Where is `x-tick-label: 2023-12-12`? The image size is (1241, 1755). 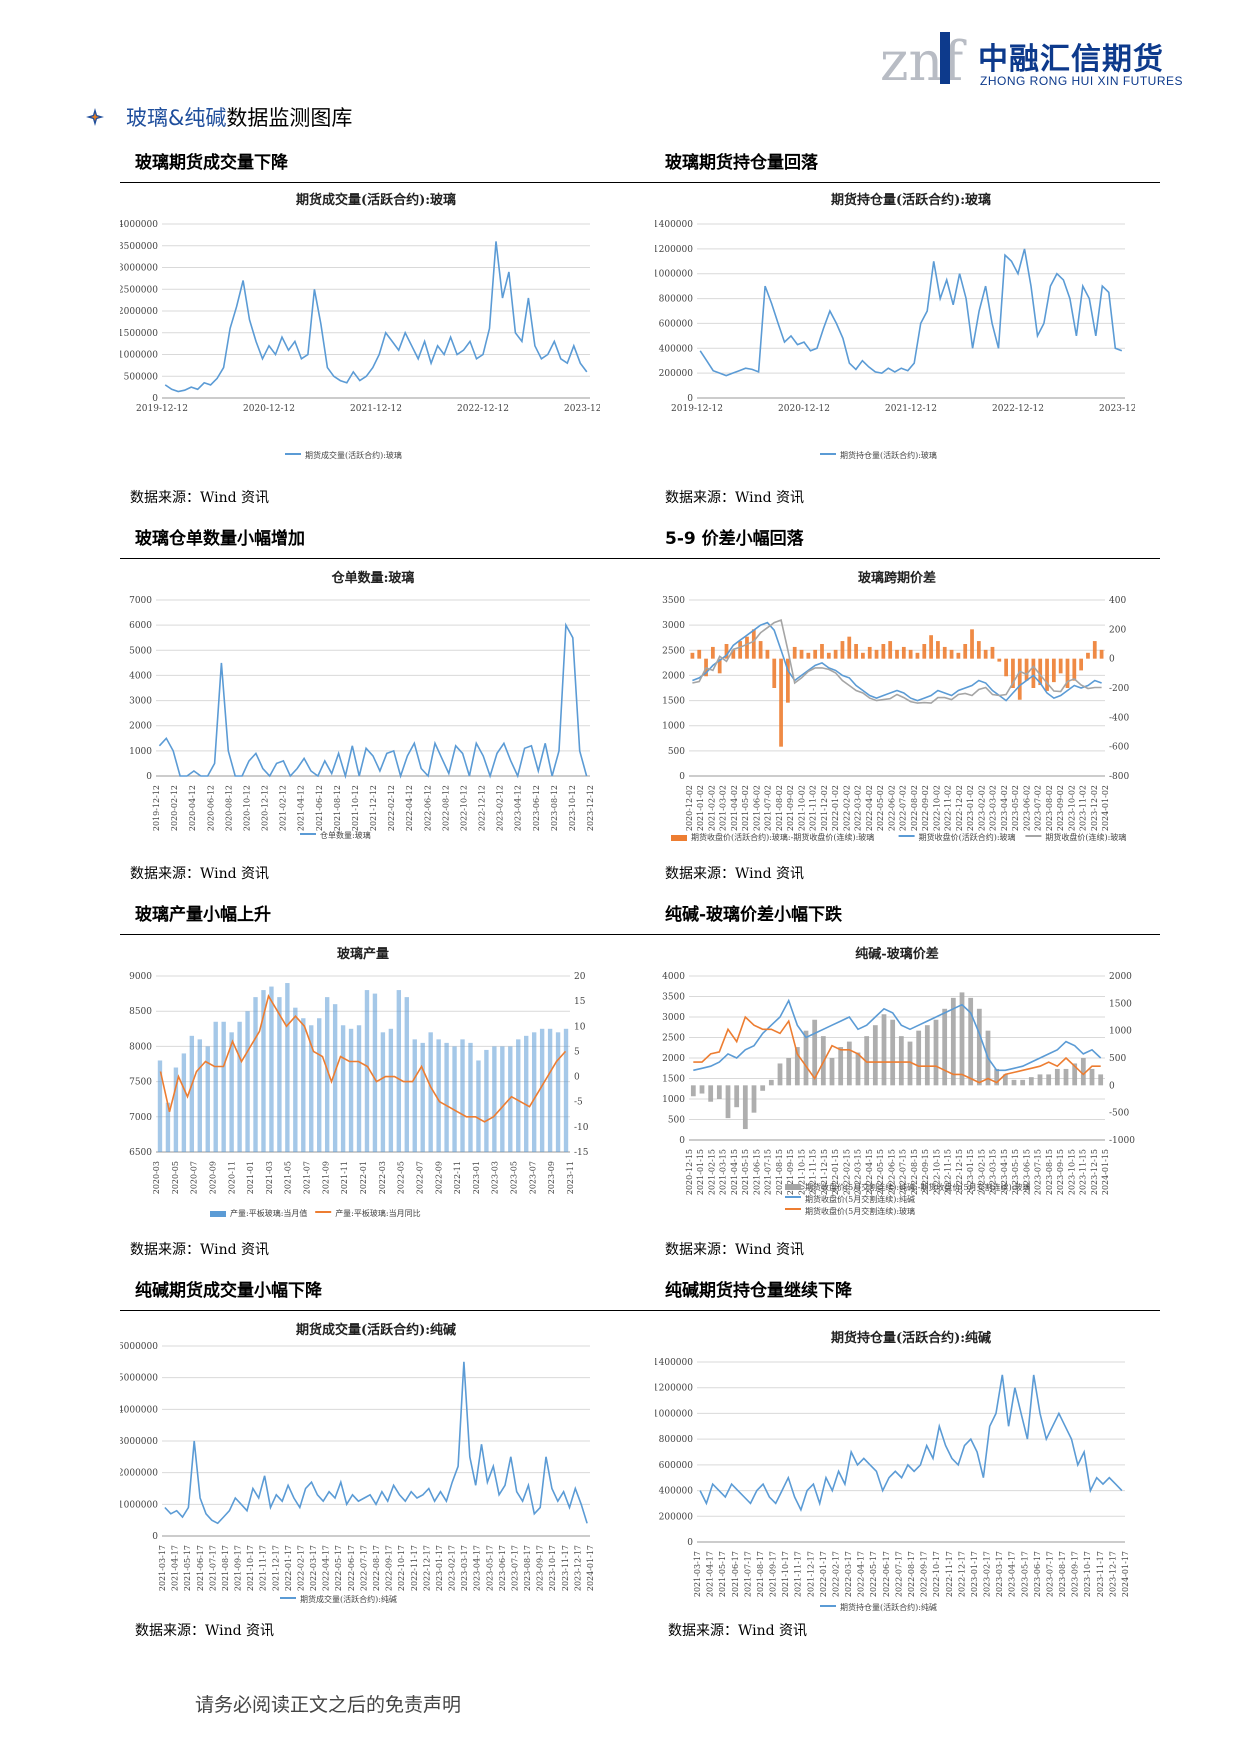
x-tick-label: 2023-12-12 is located at coordinates (590, 808).